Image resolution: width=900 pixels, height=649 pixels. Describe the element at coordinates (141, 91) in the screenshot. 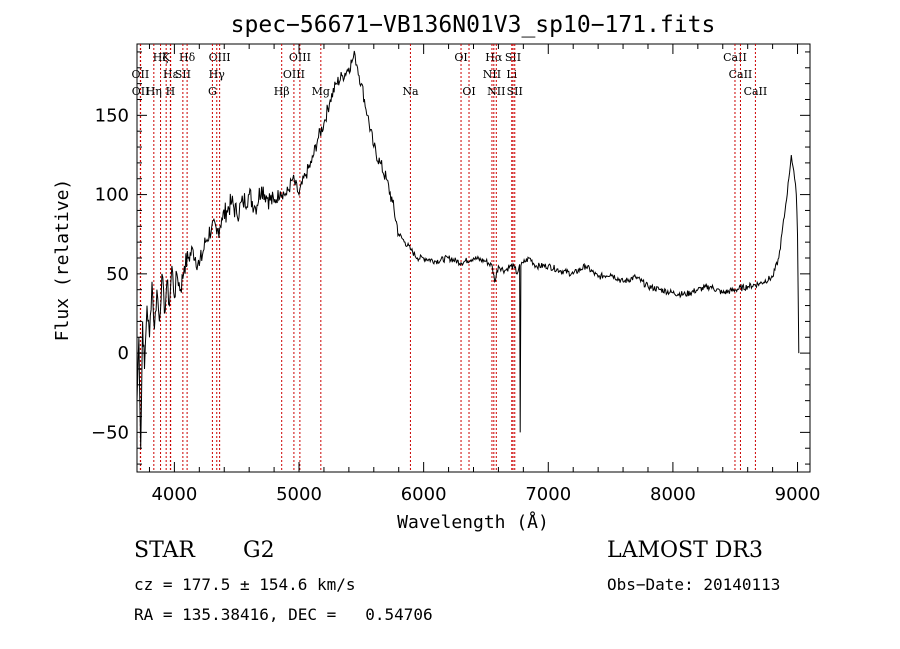

I see `line-label-OII-b: OII` at that location.